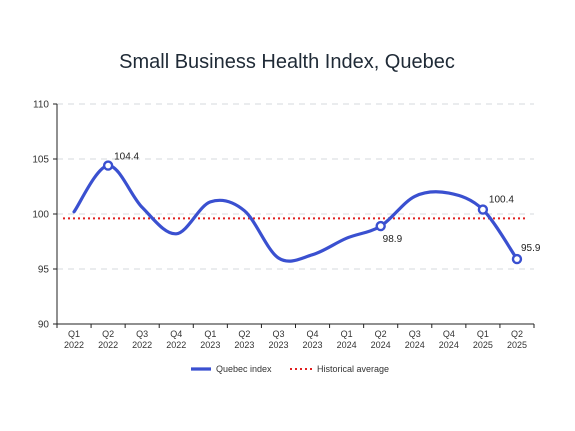 The width and height of the screenshot is (575, 431). What do you see at coordinates (353, 369) in the screenshot?
I see `legend-label-historical-average: Historical average` at bounding box center [353, 369].